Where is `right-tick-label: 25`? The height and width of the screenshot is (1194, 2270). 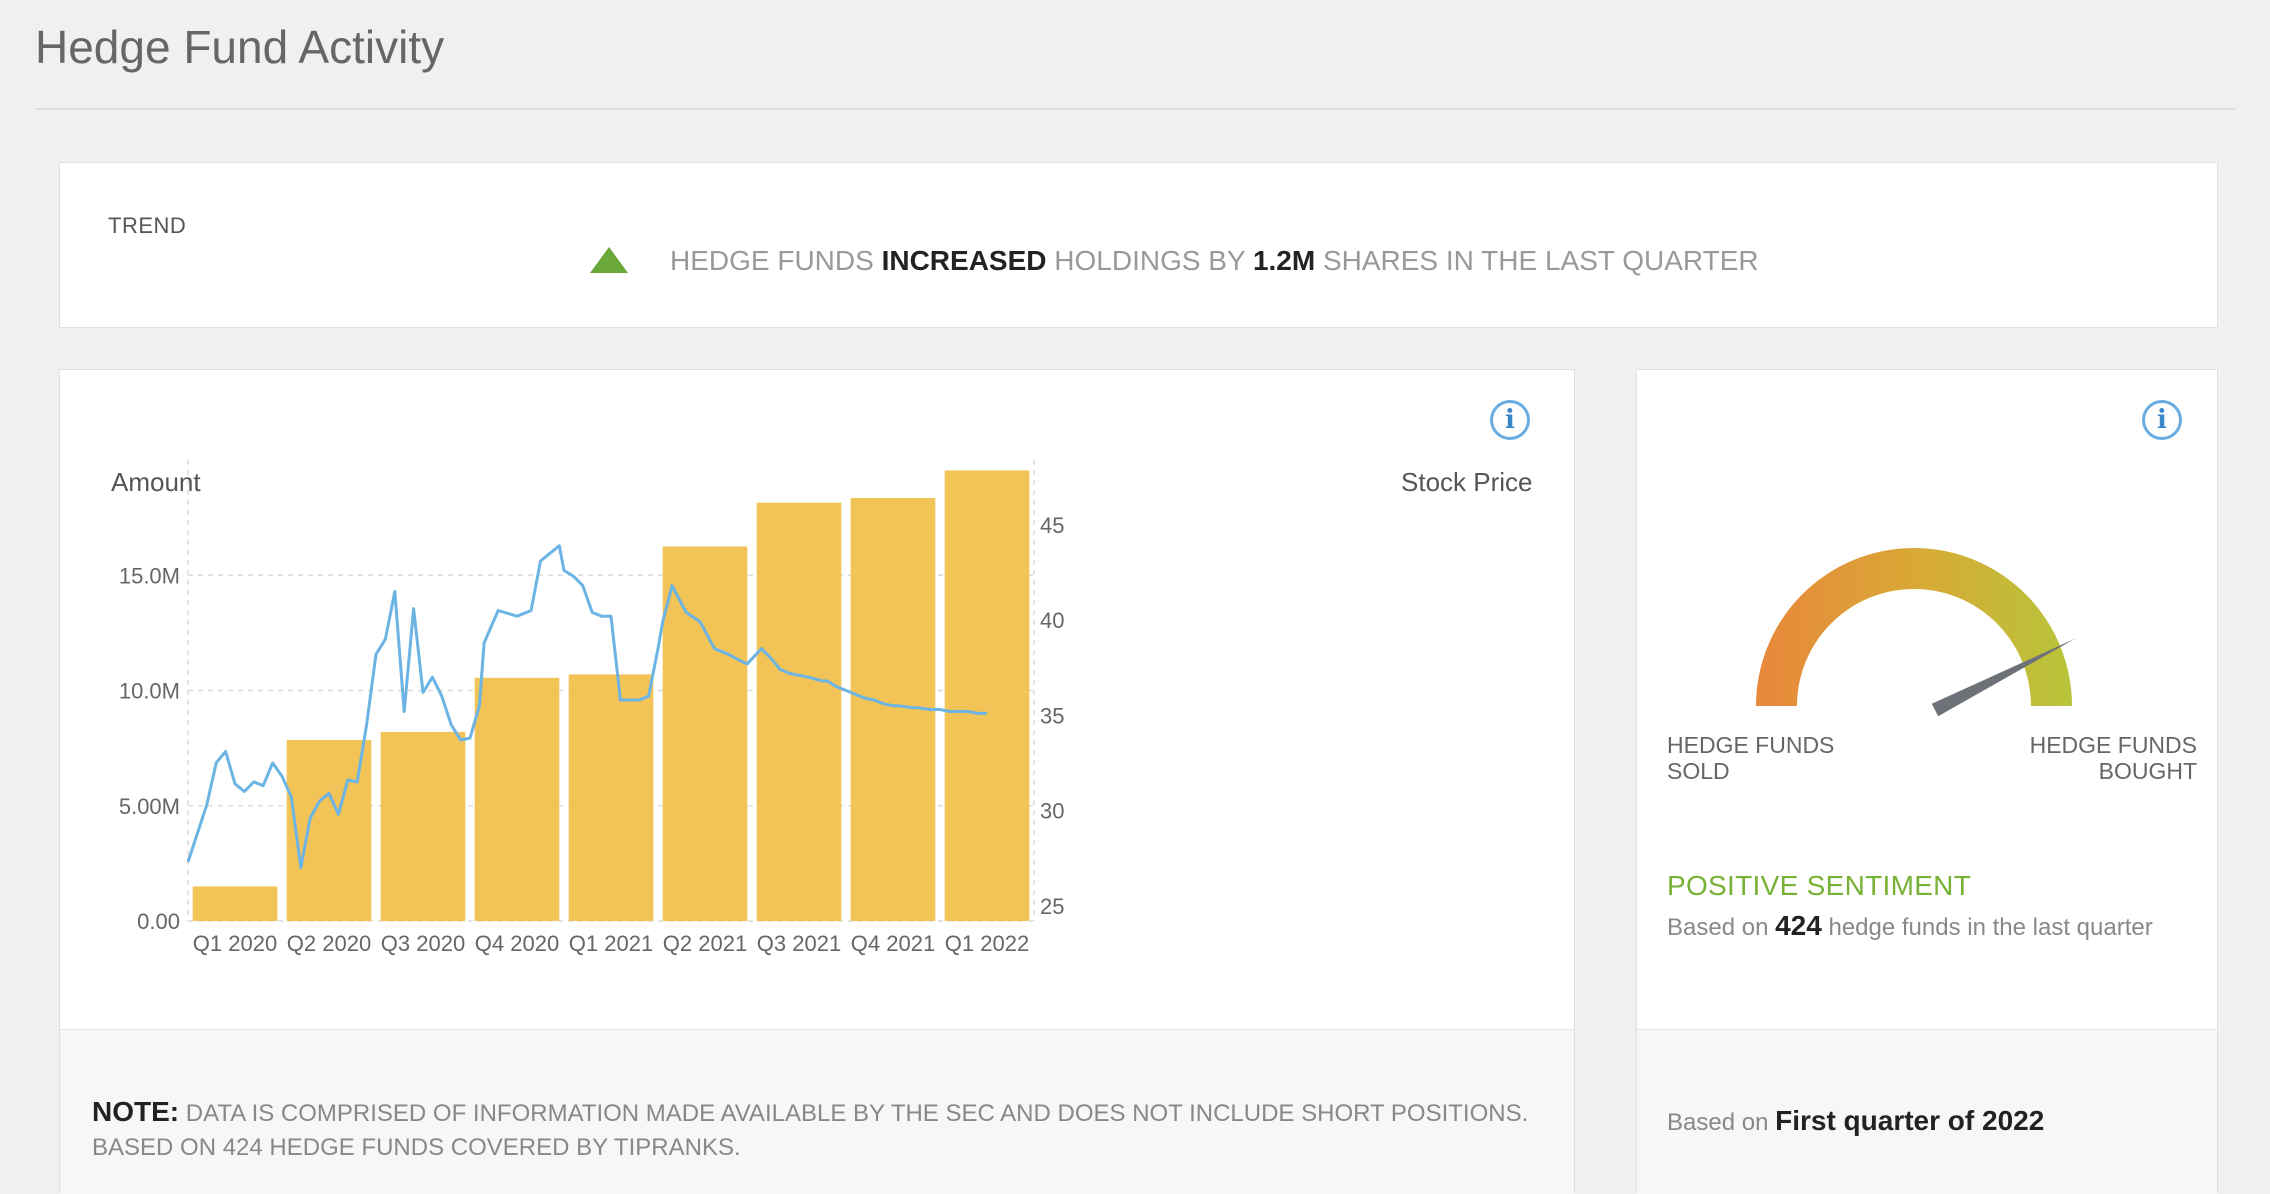
right-tick-label: 25 is located at coordinates (1052, 906).